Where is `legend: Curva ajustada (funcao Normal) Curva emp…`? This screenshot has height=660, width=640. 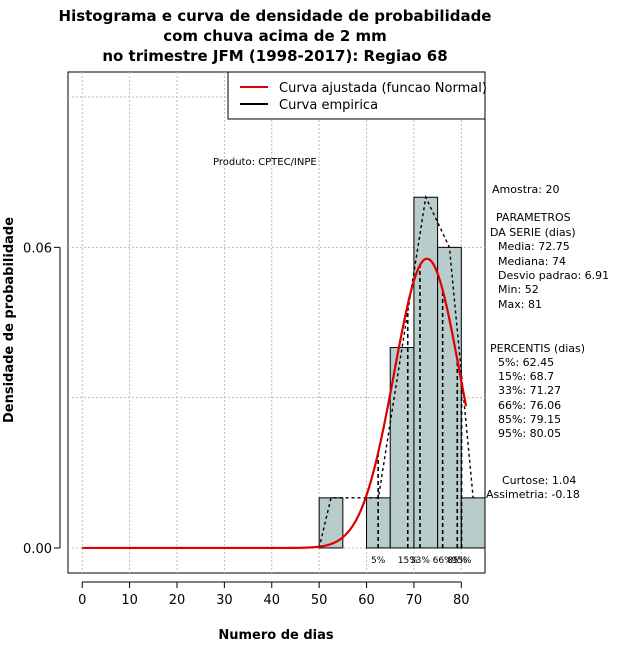 legend: Curva ajustada (funcao Normal) Curva emp… is located at coordinates (357, 95).